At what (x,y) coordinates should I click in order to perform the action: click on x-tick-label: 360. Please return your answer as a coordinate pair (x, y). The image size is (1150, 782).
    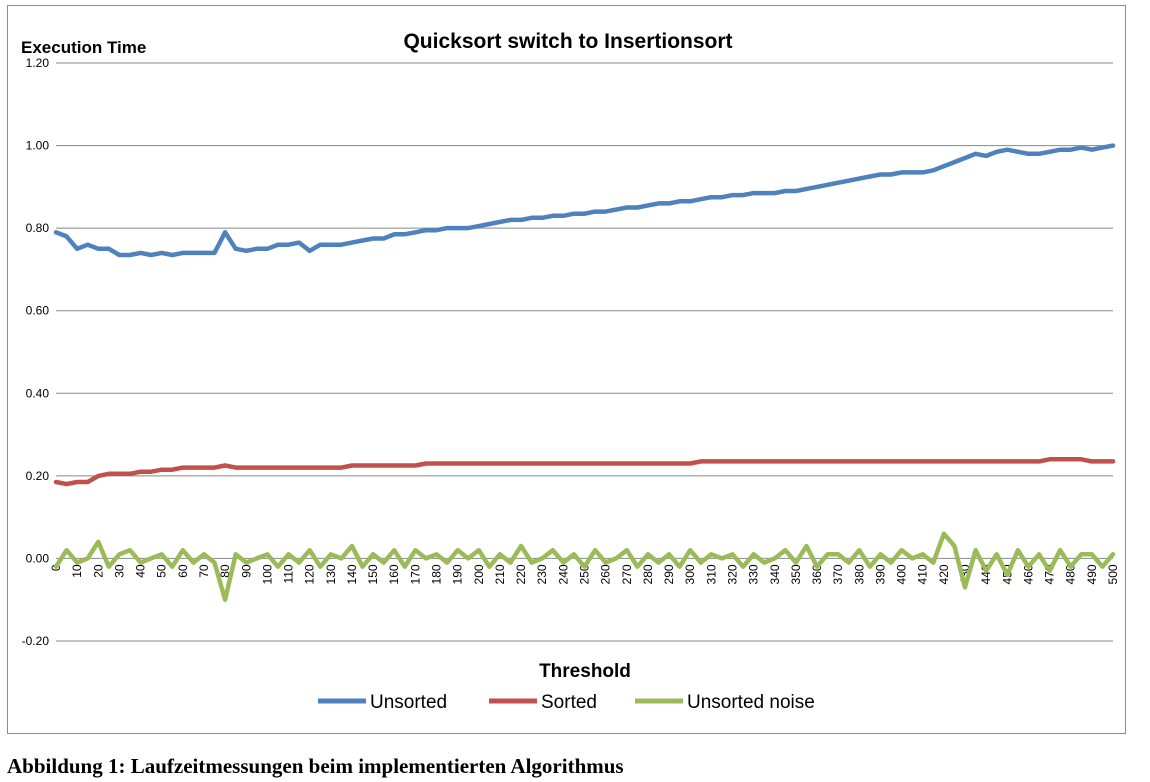
    Looking at the image, I should click on (817, 574).